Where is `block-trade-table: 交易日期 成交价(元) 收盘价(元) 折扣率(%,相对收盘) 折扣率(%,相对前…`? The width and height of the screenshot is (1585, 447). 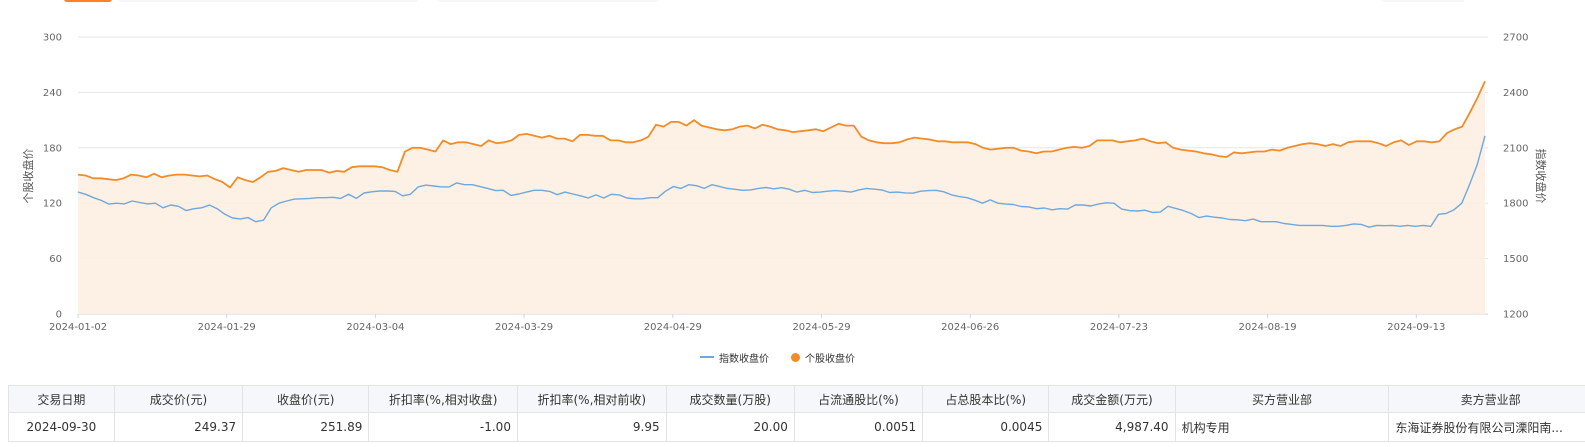
block-trade-table: 交易日期 成交价(元) 收盘价(元) 折扣率(%,相对收盘) 折扣率(%,相对前… is located at coordinates (796, 413).